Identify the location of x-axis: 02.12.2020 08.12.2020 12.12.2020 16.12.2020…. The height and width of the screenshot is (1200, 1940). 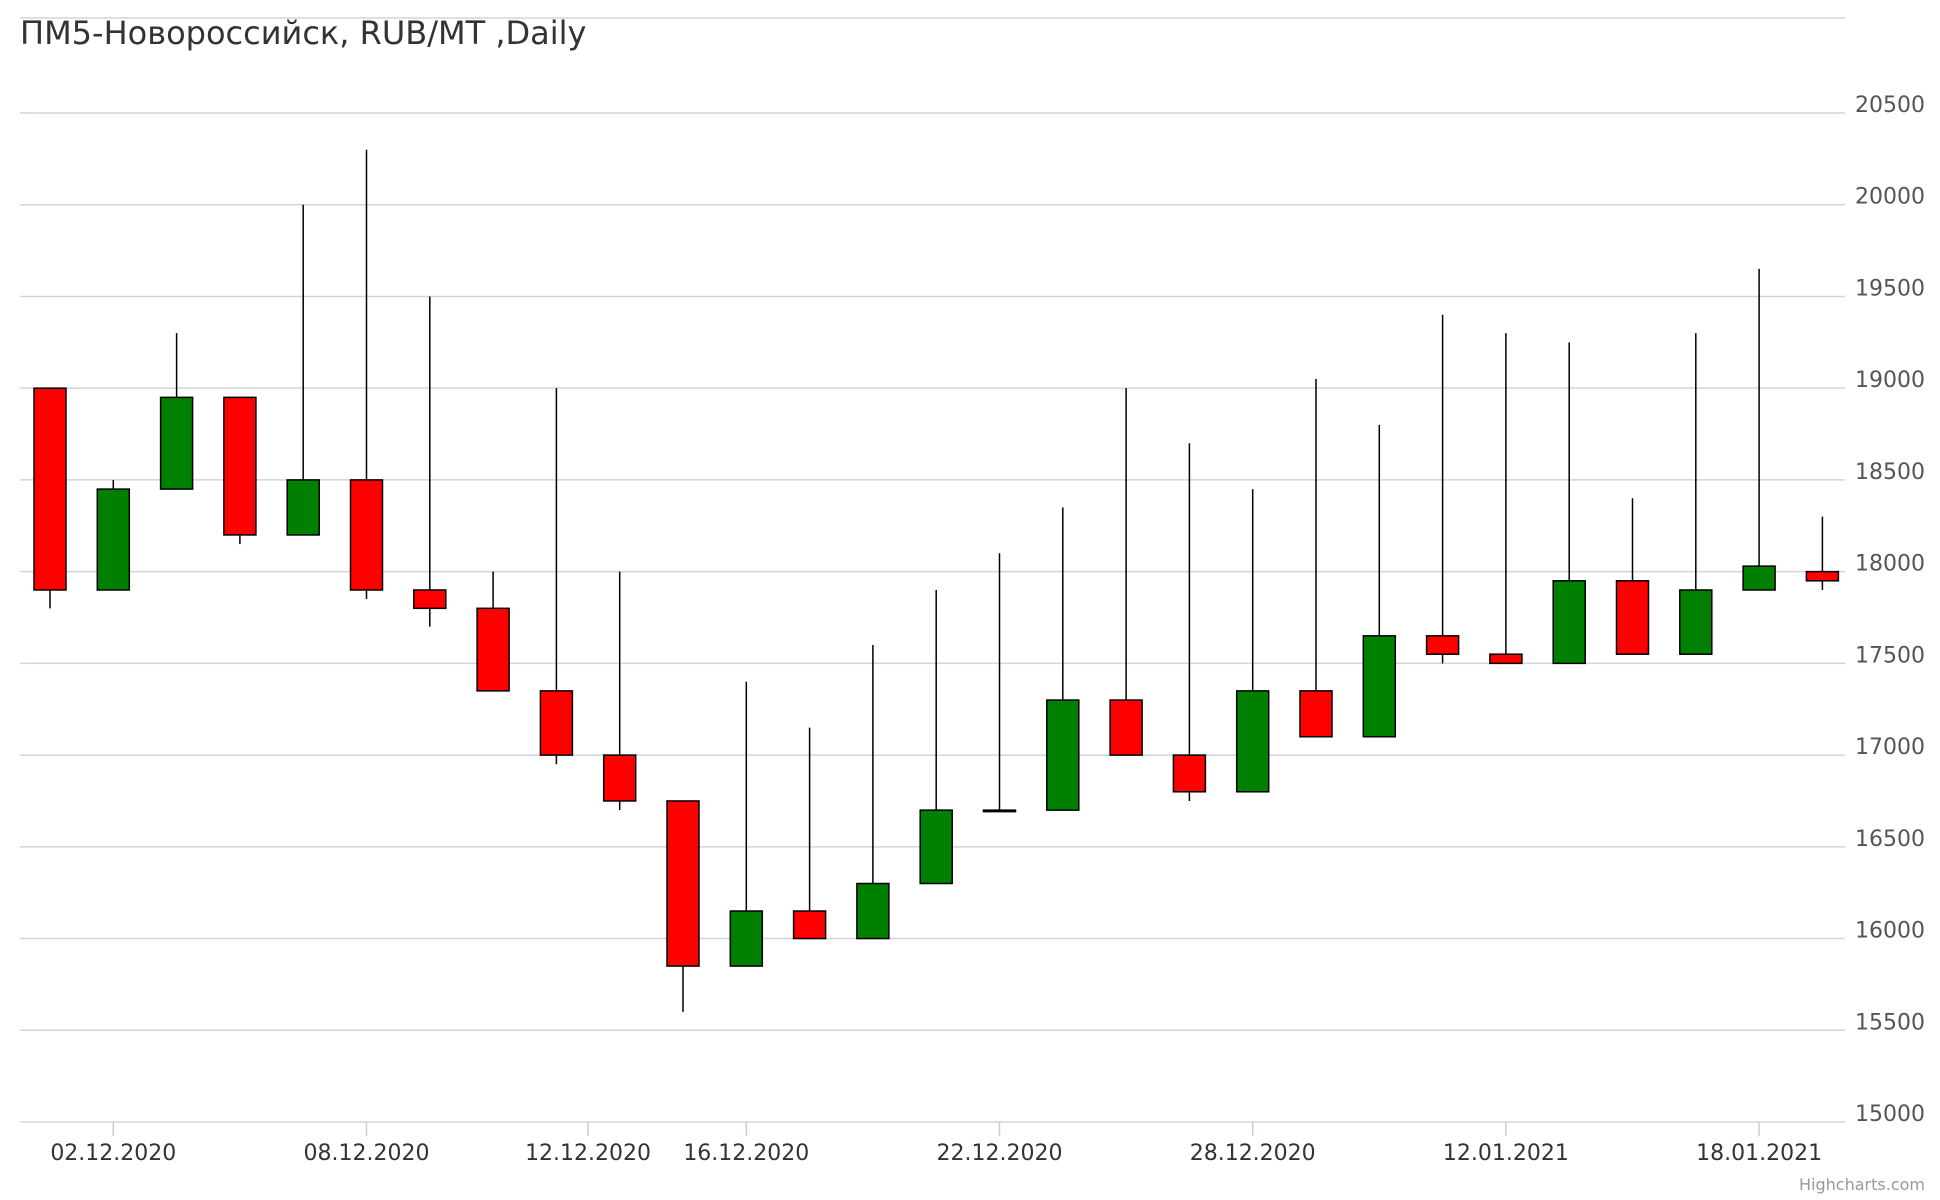
(936, 1144).